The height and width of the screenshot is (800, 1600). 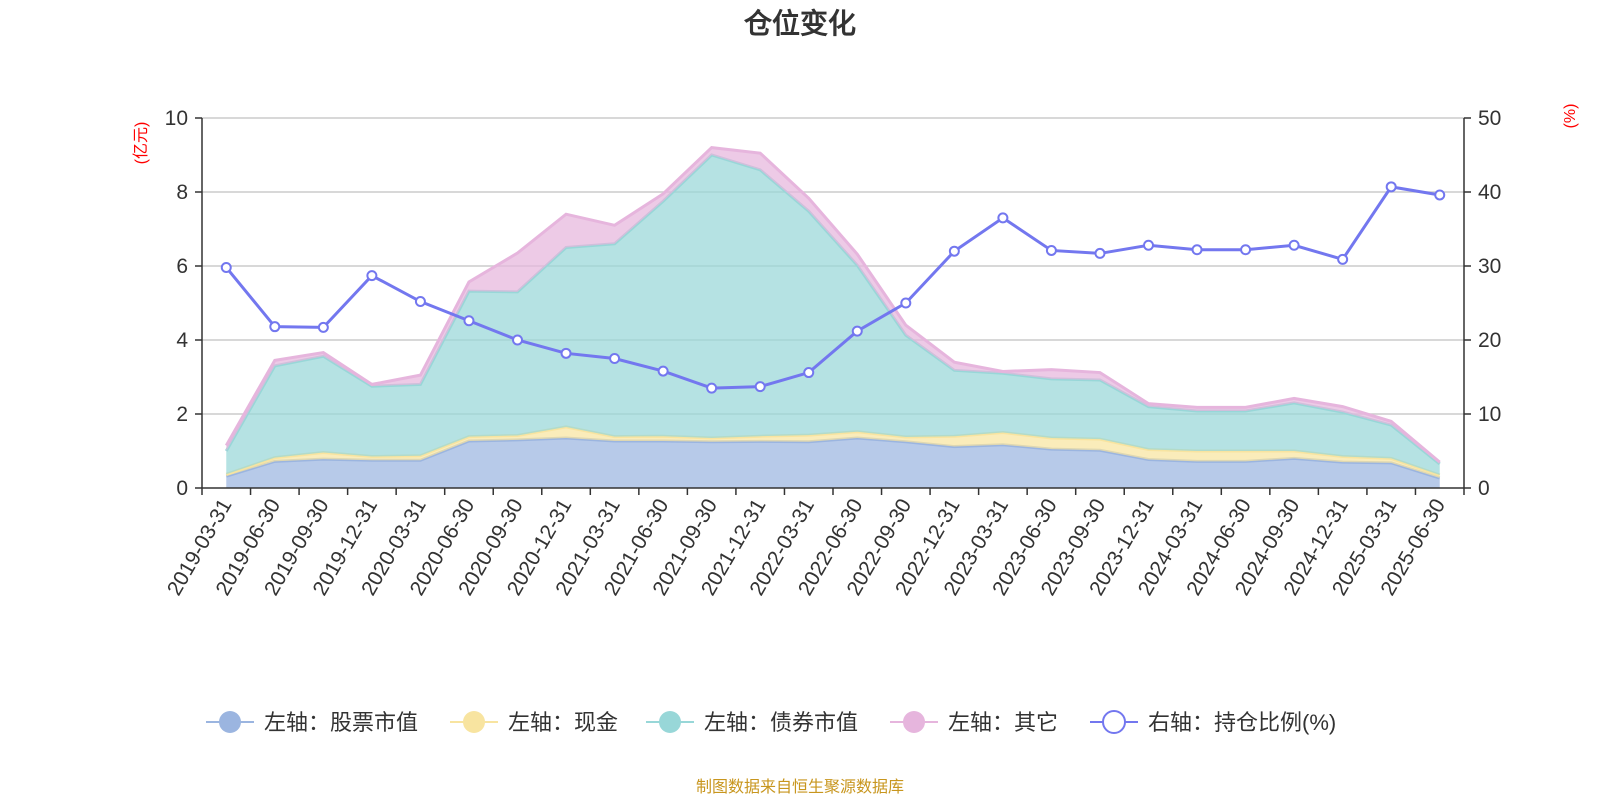 I want to click on legend-item: 左轴：其它, so click(x=974, y=722).